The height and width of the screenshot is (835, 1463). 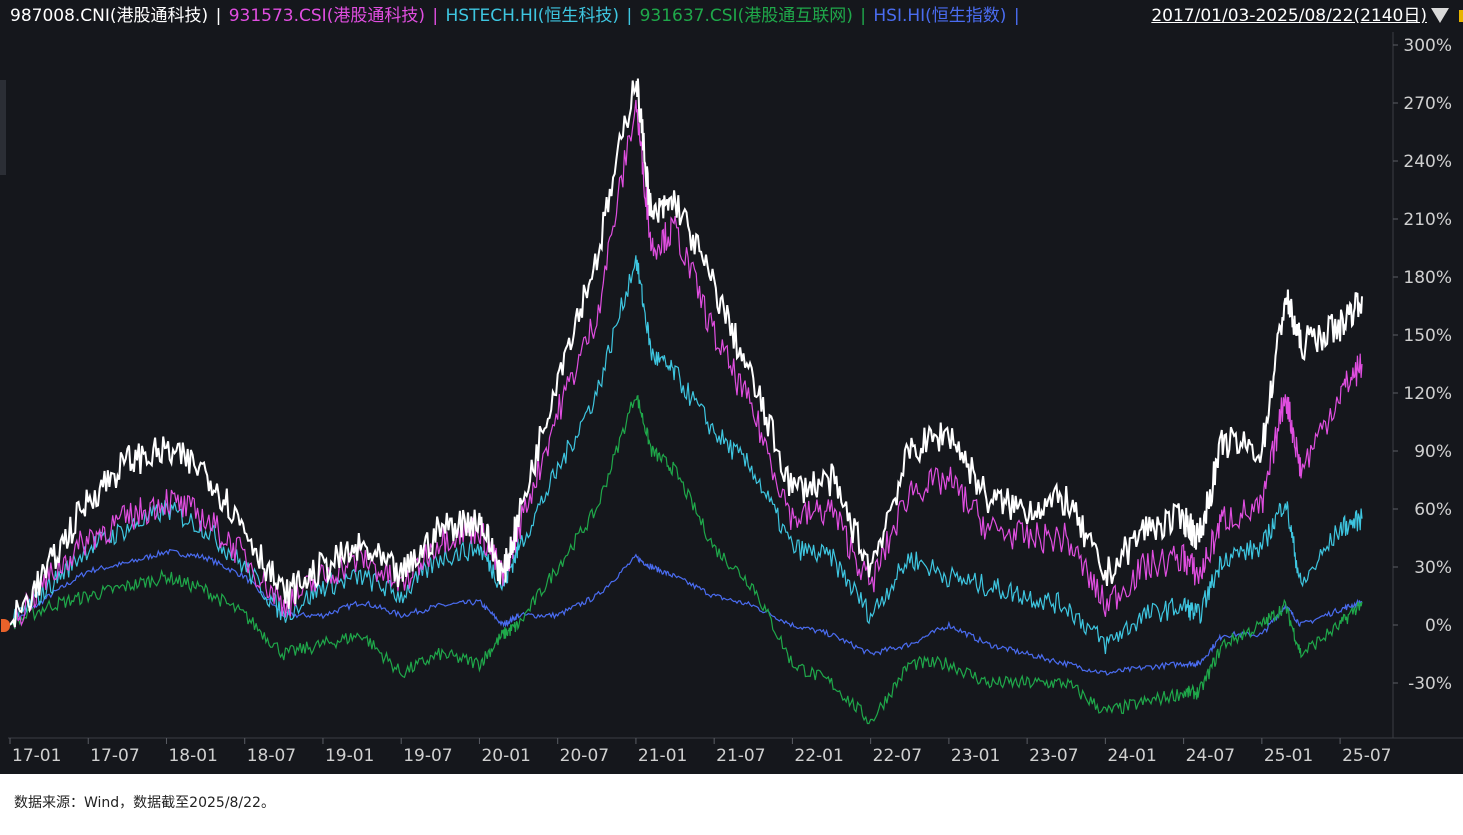 I want to click on y-tick-label: -30%, so click(x=1430, y=684).